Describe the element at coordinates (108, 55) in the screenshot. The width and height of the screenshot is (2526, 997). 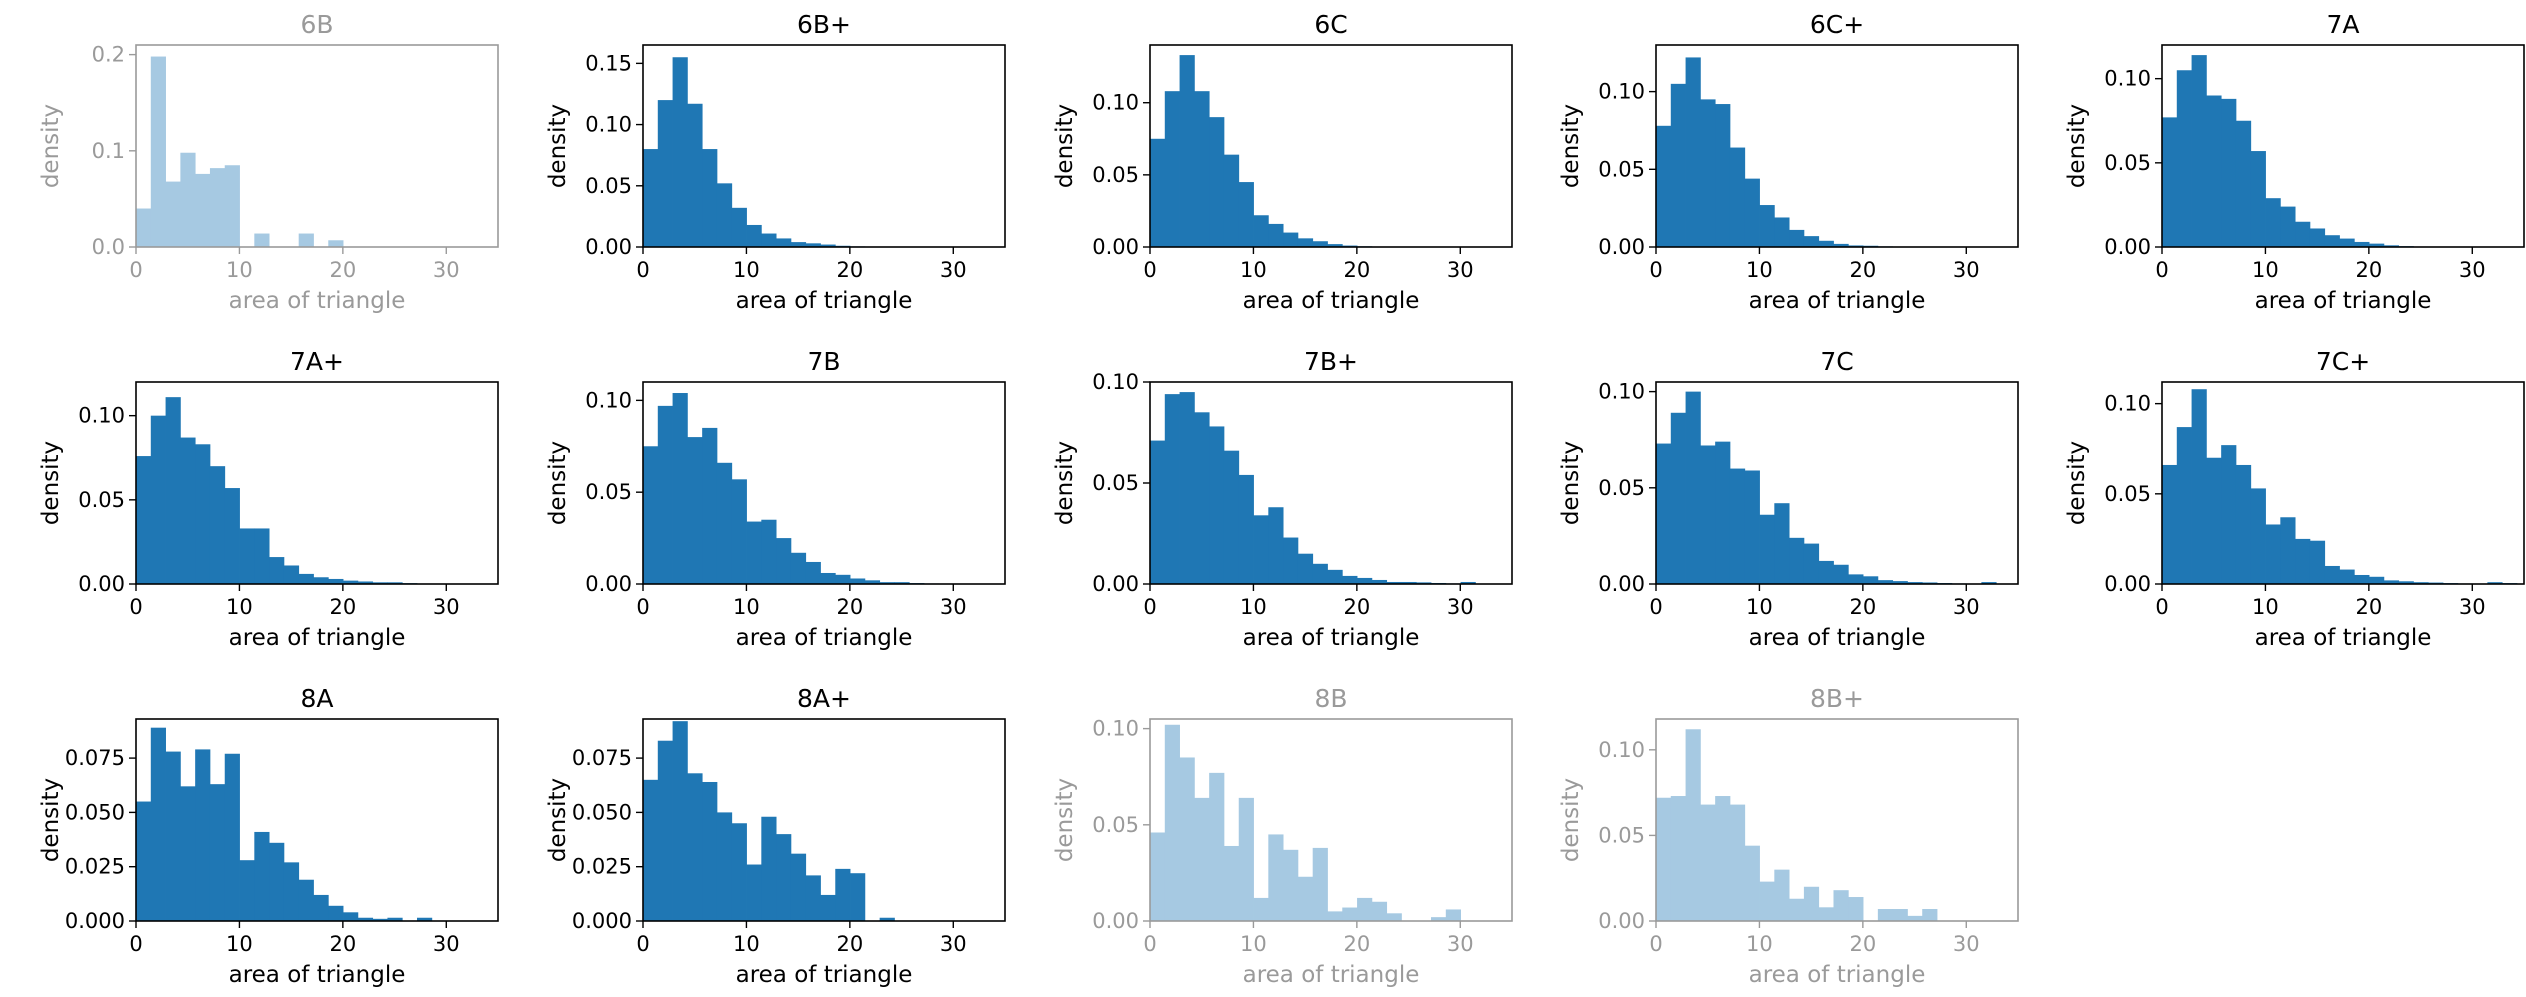
I see `y-tick-label: 0.2` at that location.